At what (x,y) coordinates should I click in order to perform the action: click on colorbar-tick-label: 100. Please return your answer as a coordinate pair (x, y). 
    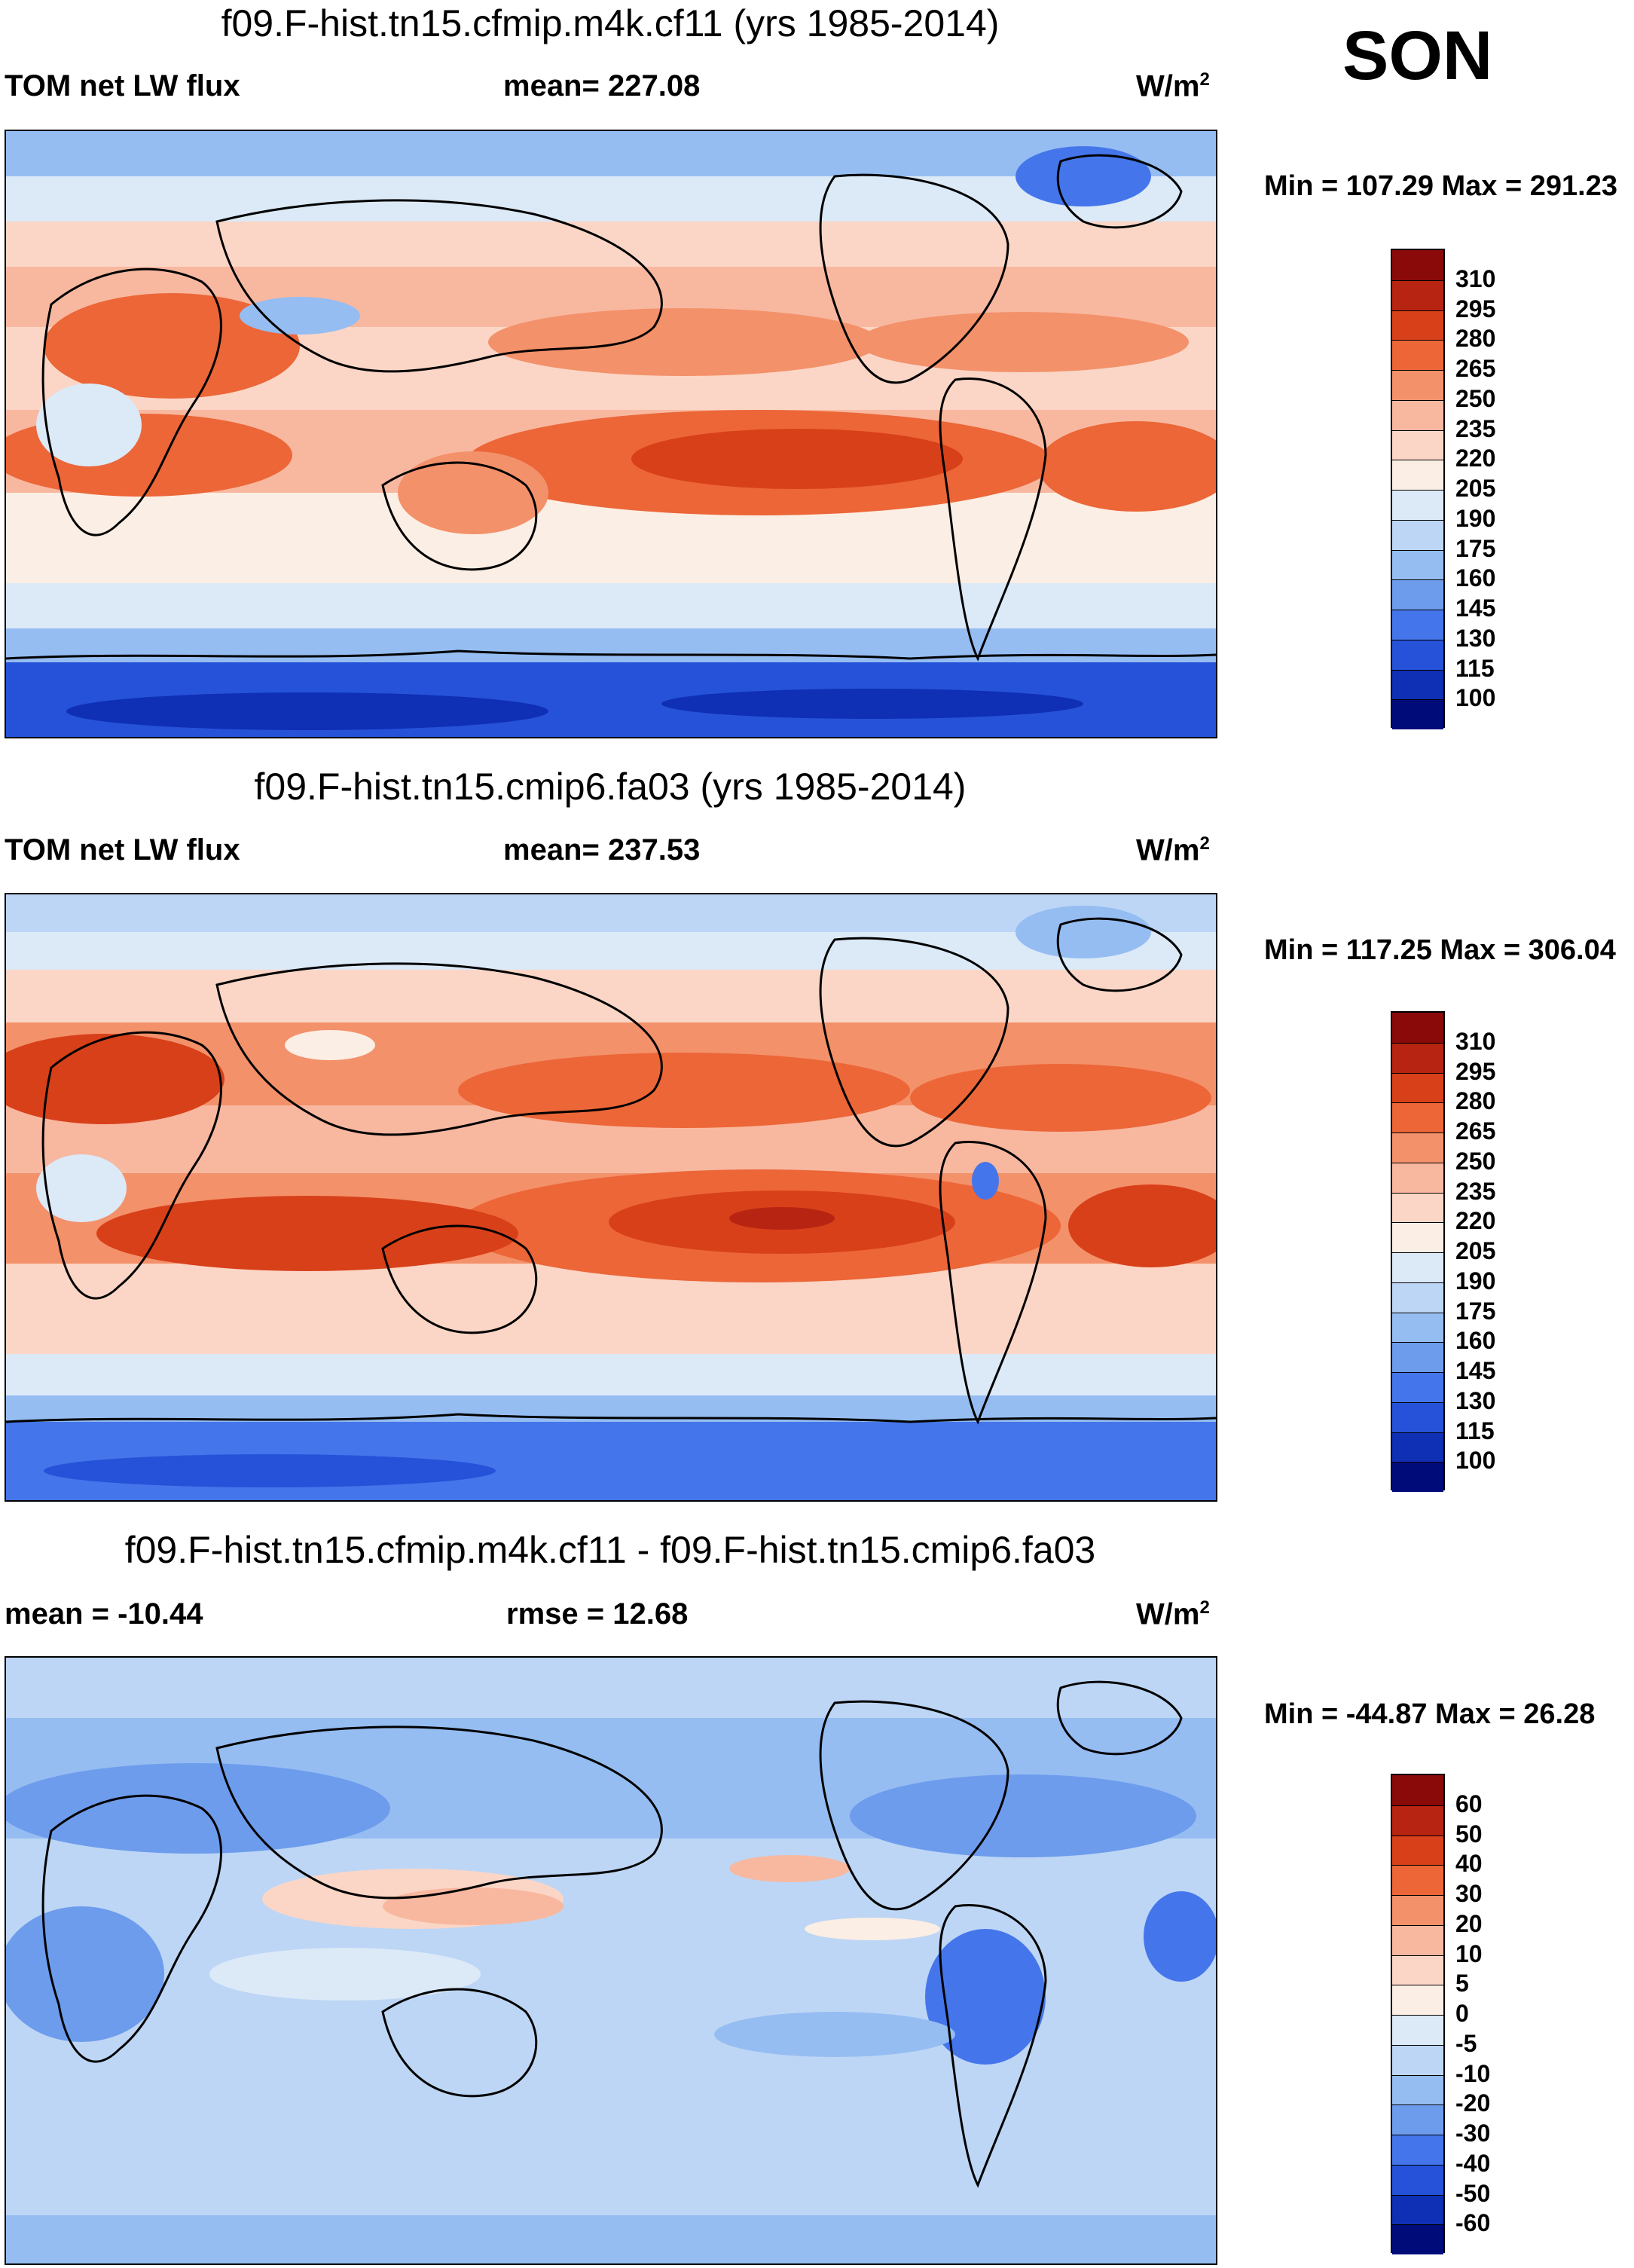
    Looking at the image, I should click on (1475, 698).